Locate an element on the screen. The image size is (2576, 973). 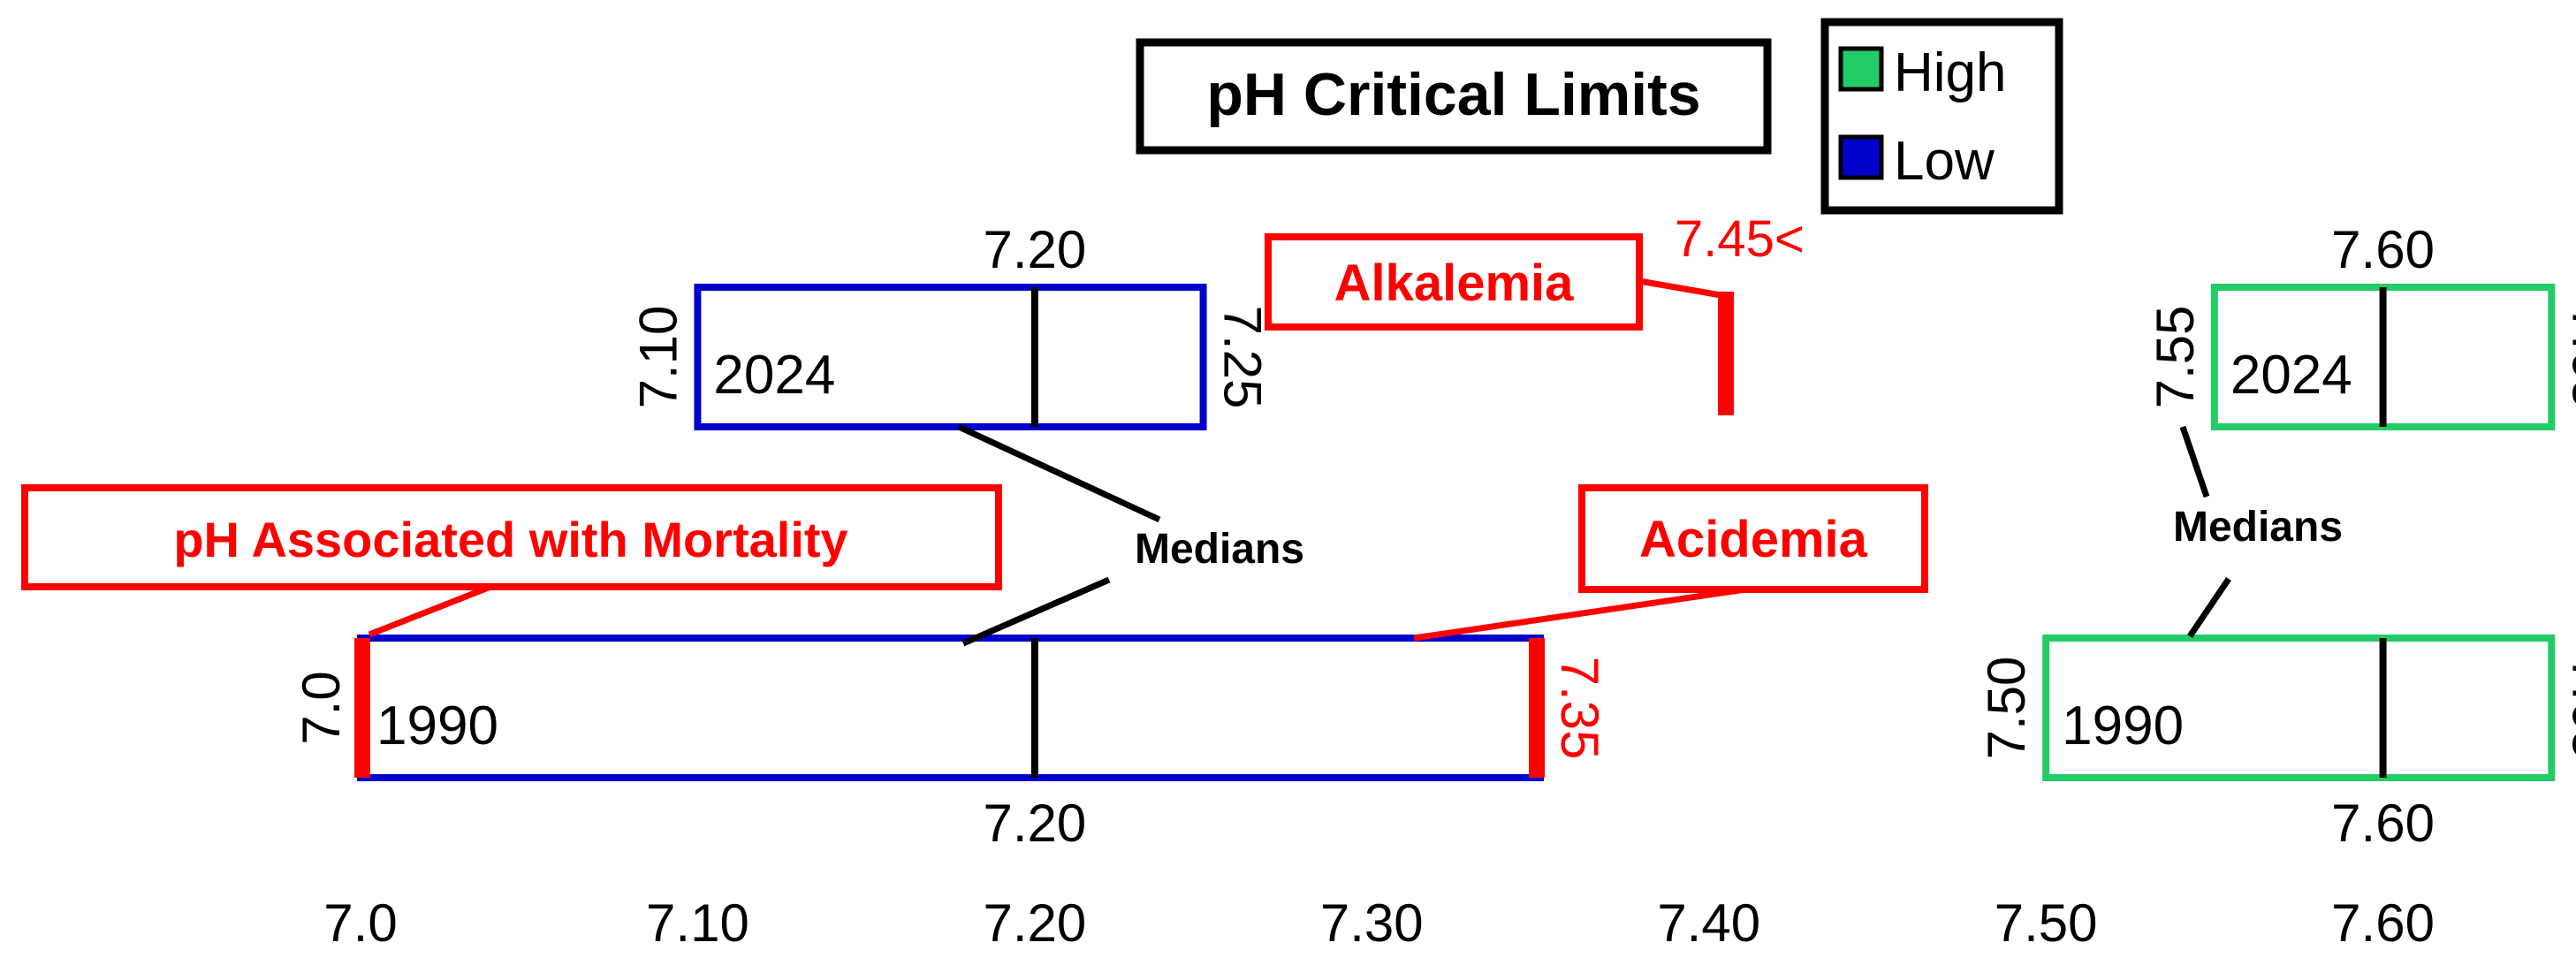
acidemia-leader-line is located at coordinates (1579, 614).